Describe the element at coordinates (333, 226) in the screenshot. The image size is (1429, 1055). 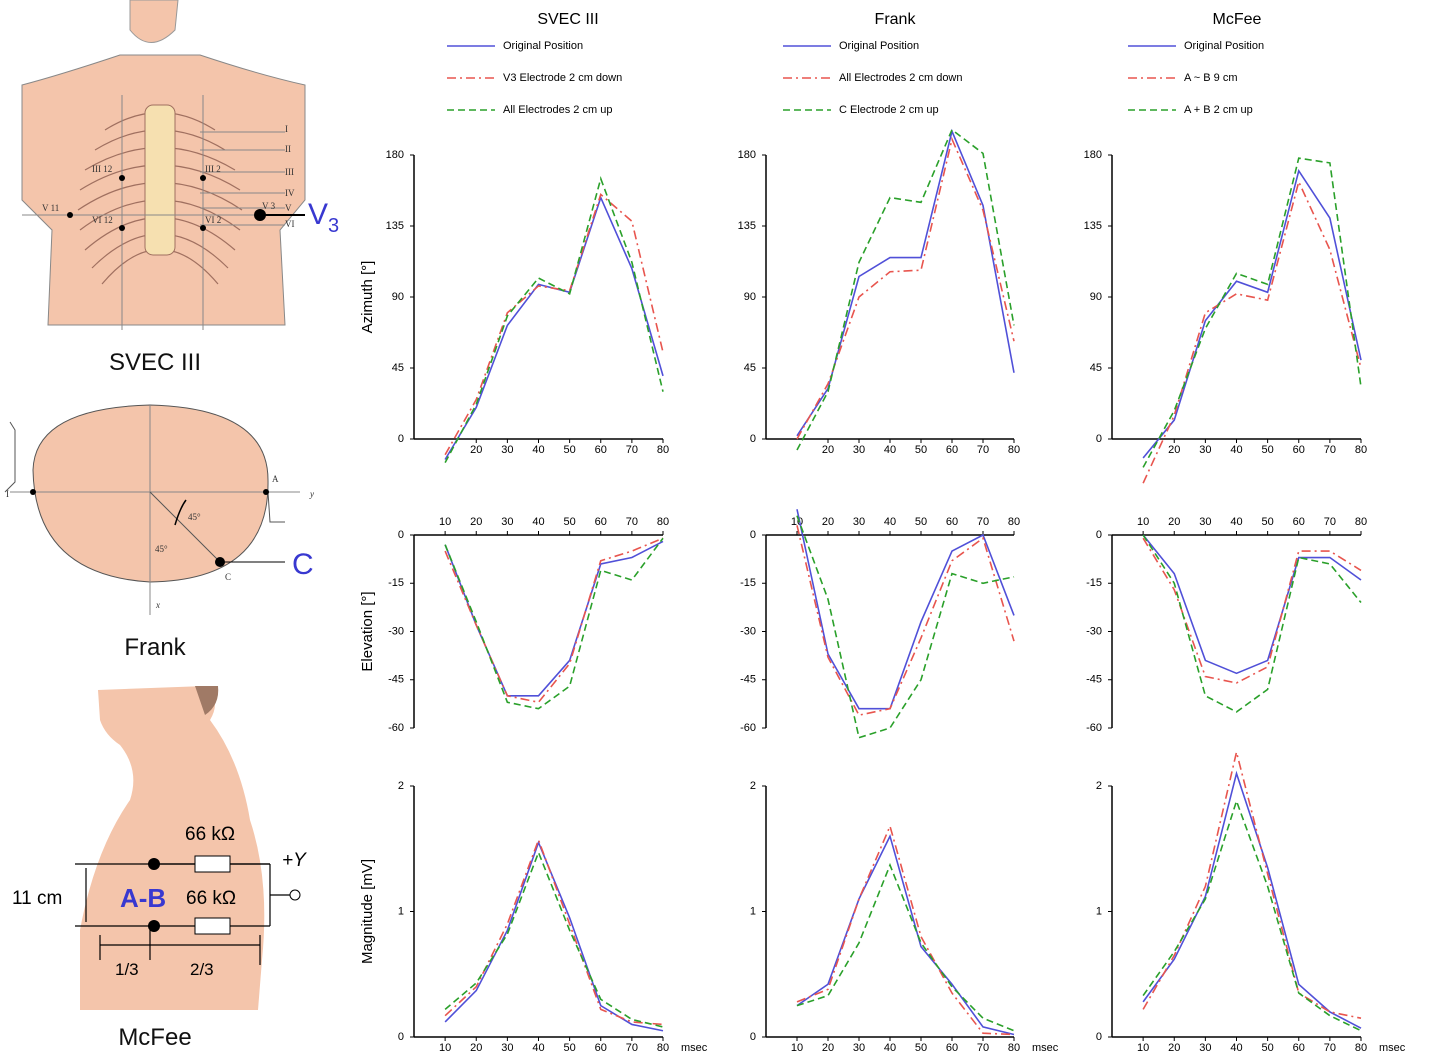
I see `electrode-subscript: 3` at that location.